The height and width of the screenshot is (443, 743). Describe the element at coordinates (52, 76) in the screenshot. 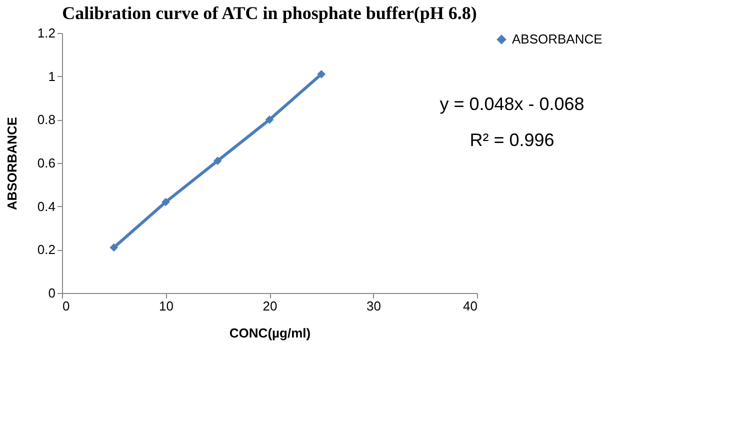

I see `y-tick-label: 1` at that location.